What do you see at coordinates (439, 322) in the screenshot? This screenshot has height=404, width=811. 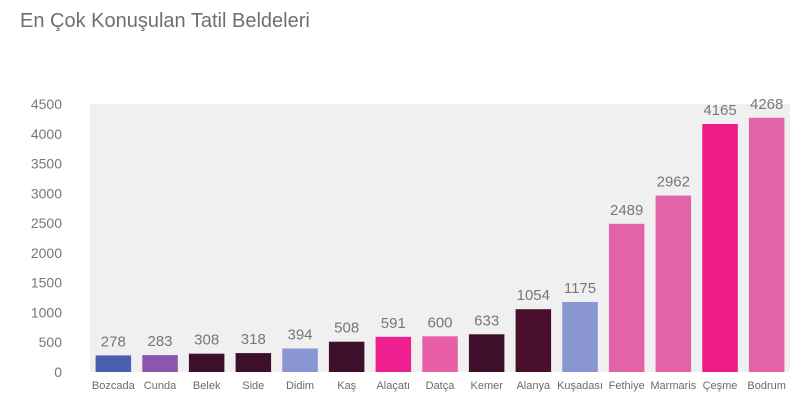 I see `bar-value-label: 600` at bounding box center [439, 322].